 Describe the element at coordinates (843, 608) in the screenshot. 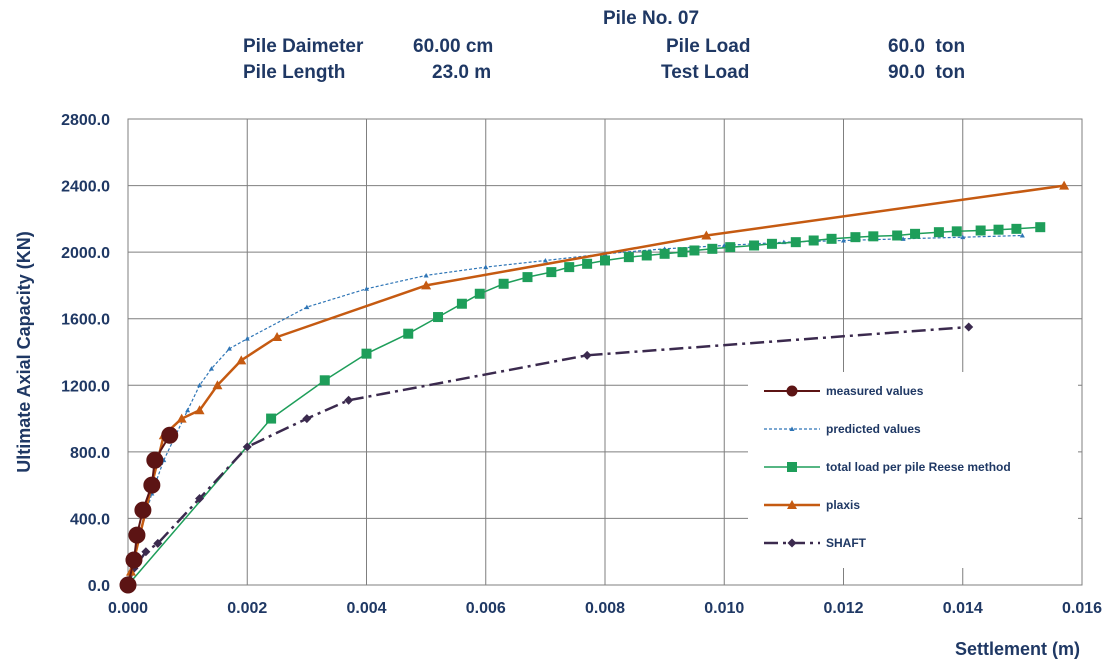

I see `x-tick-label: 0.012` at that location.